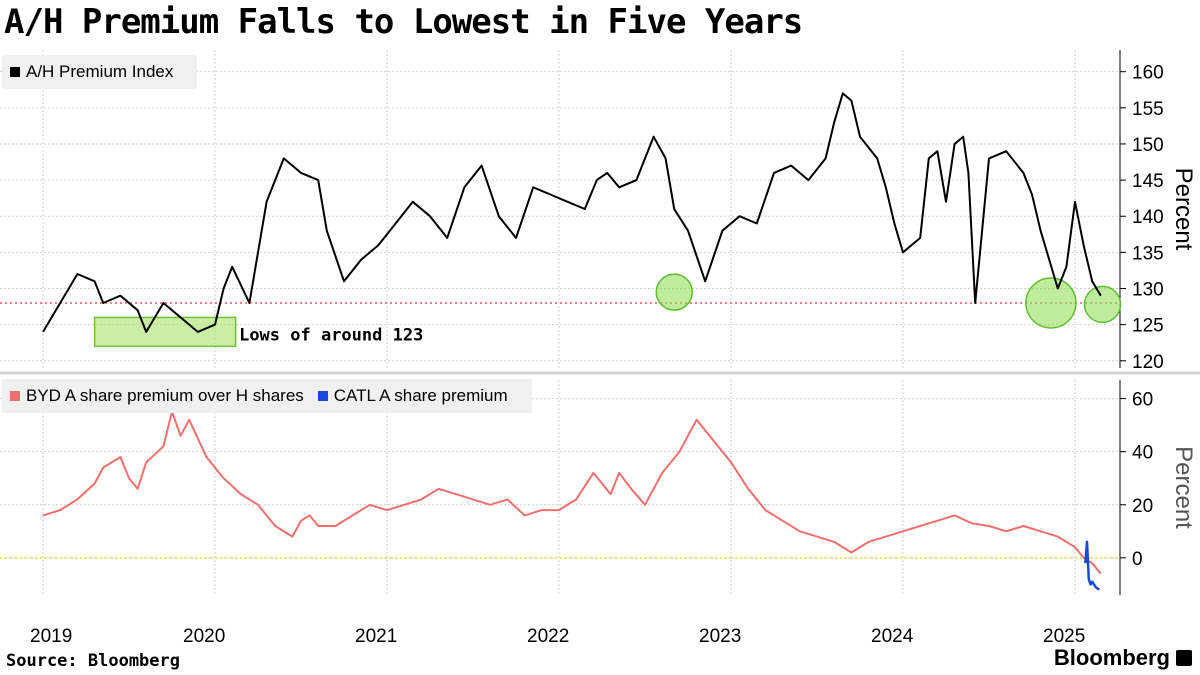 This screenshot has height=675, width=1200. What do you see at coordinates (1148, 145) in the screenshot?
I see `y-tick-label: 150` at bounding box center [1148, 145].